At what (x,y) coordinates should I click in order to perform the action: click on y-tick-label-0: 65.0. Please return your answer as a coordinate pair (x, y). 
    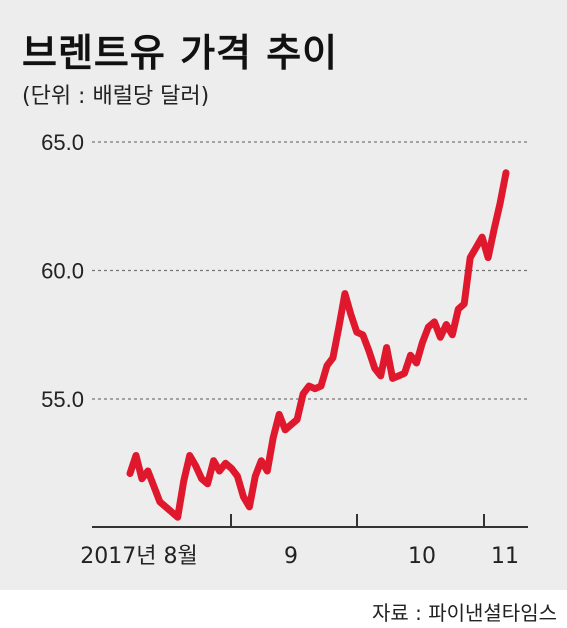
    Looking at the image, I should click on (62, 142).